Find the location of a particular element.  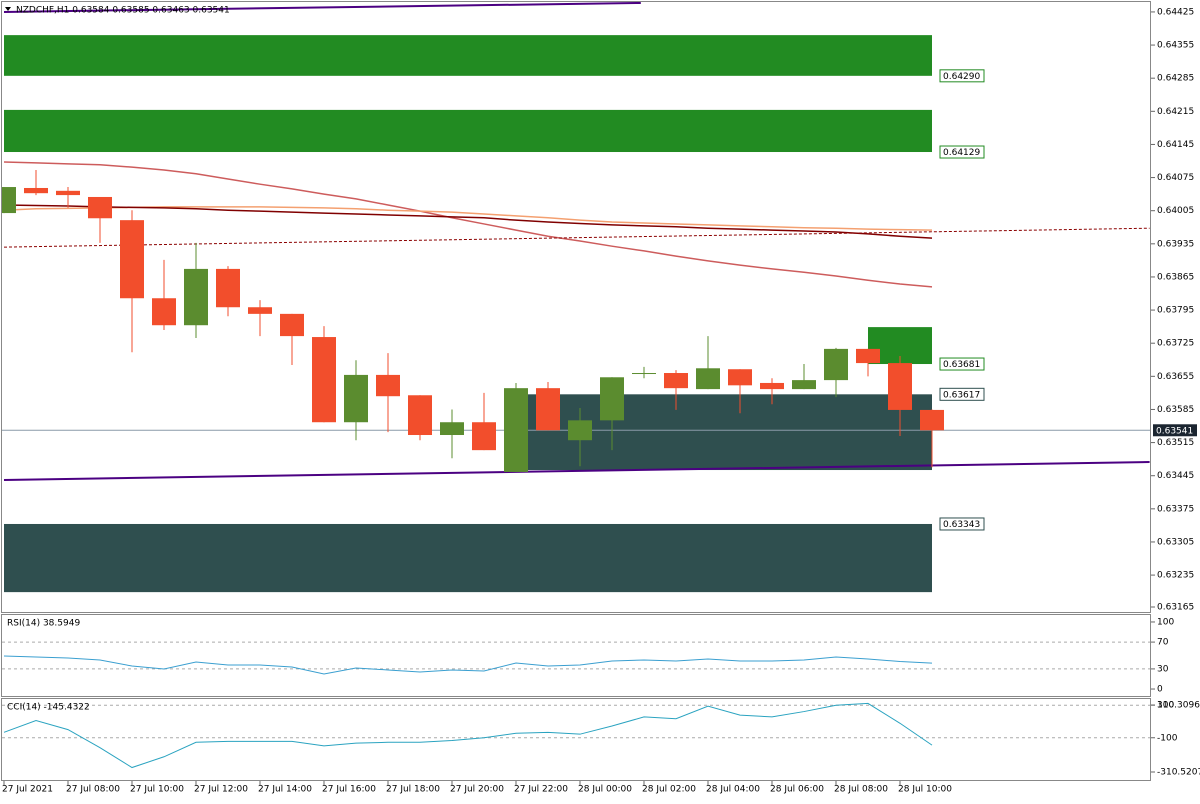

y-tick-label: 0.64285 is located at coordinates (1175, 79).